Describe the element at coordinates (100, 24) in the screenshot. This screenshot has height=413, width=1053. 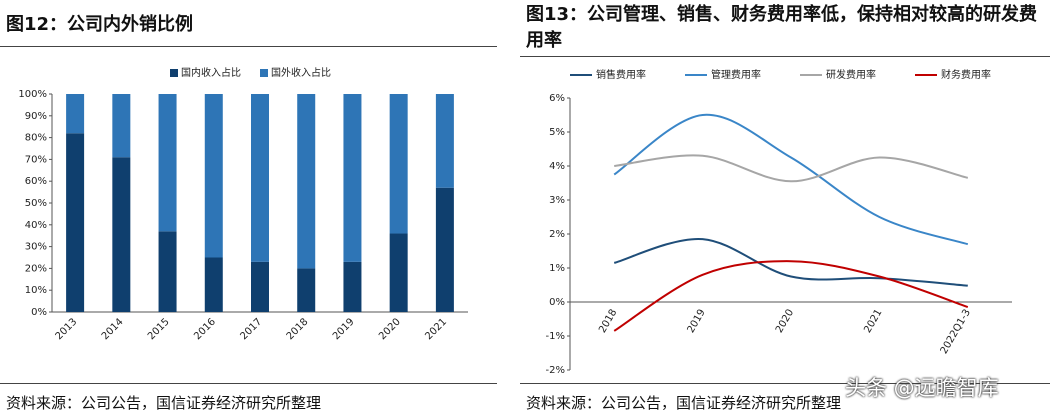
I see `chart-title: 图12：公司内外销比例` at that location.